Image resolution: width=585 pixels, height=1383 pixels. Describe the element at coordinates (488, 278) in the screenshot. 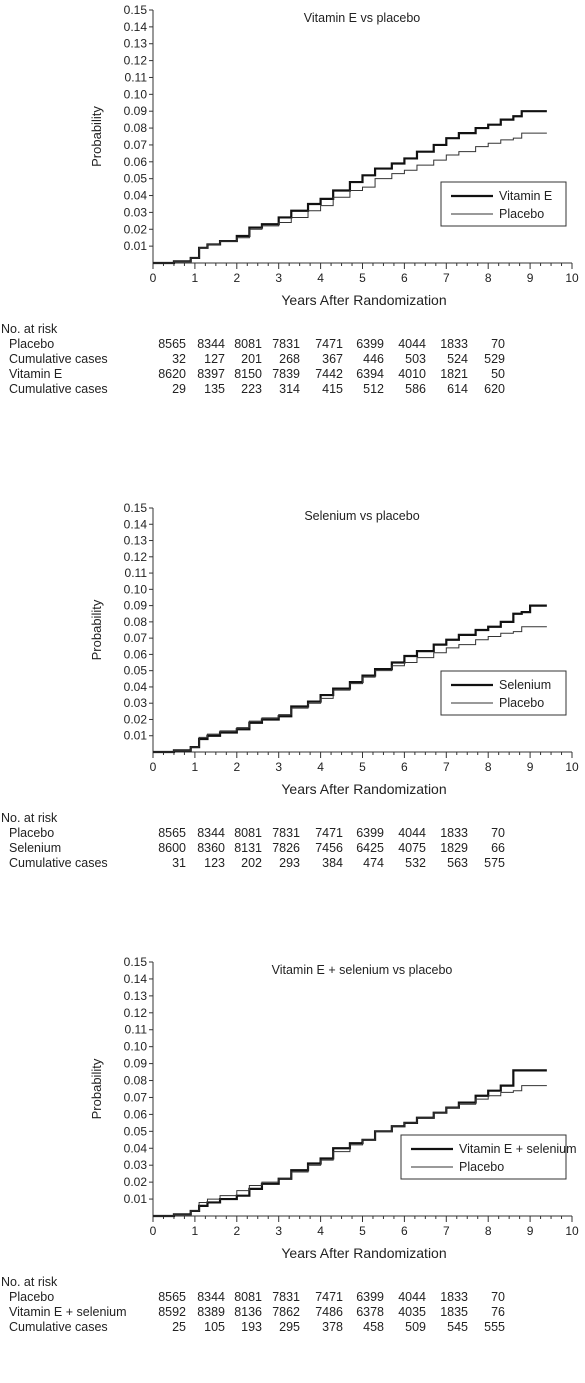

I see `x-tick-label: 8` at that location.